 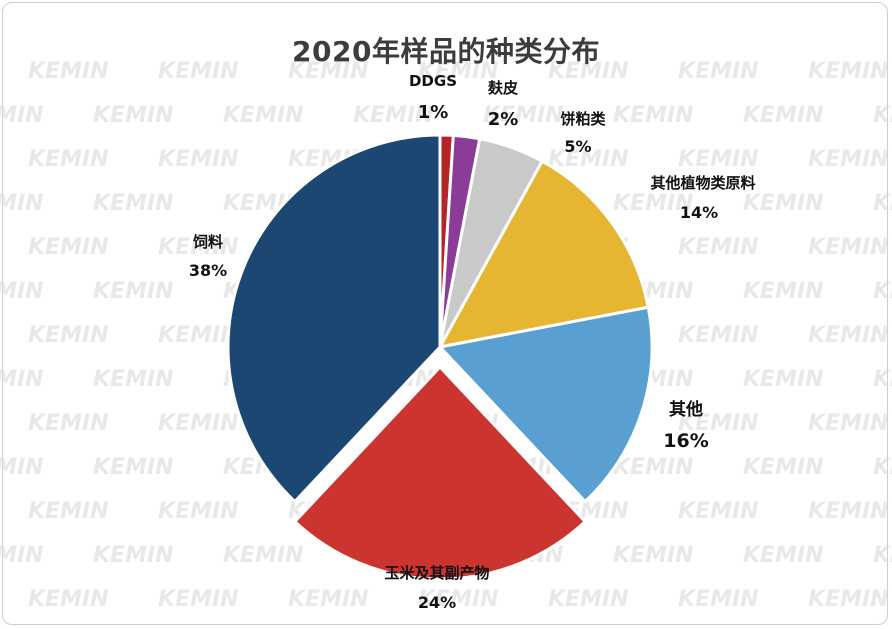 What do you see at coordinates (577, 146) in the screenshot?
I see `slice-label-value: 5%` at bounding box center [577, 146].